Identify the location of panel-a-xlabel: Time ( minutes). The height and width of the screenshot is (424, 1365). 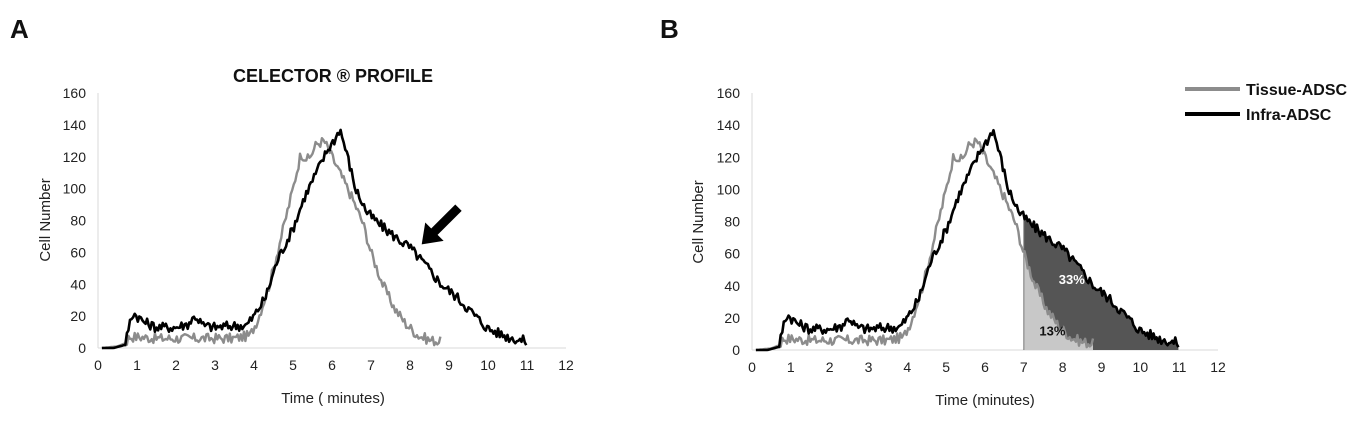
(333, 398).